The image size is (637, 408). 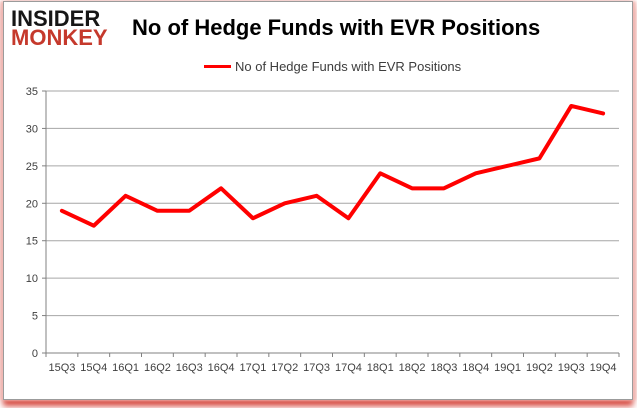 I want to click on x-axis-label: 17Q1, so click(x=252, y=368).